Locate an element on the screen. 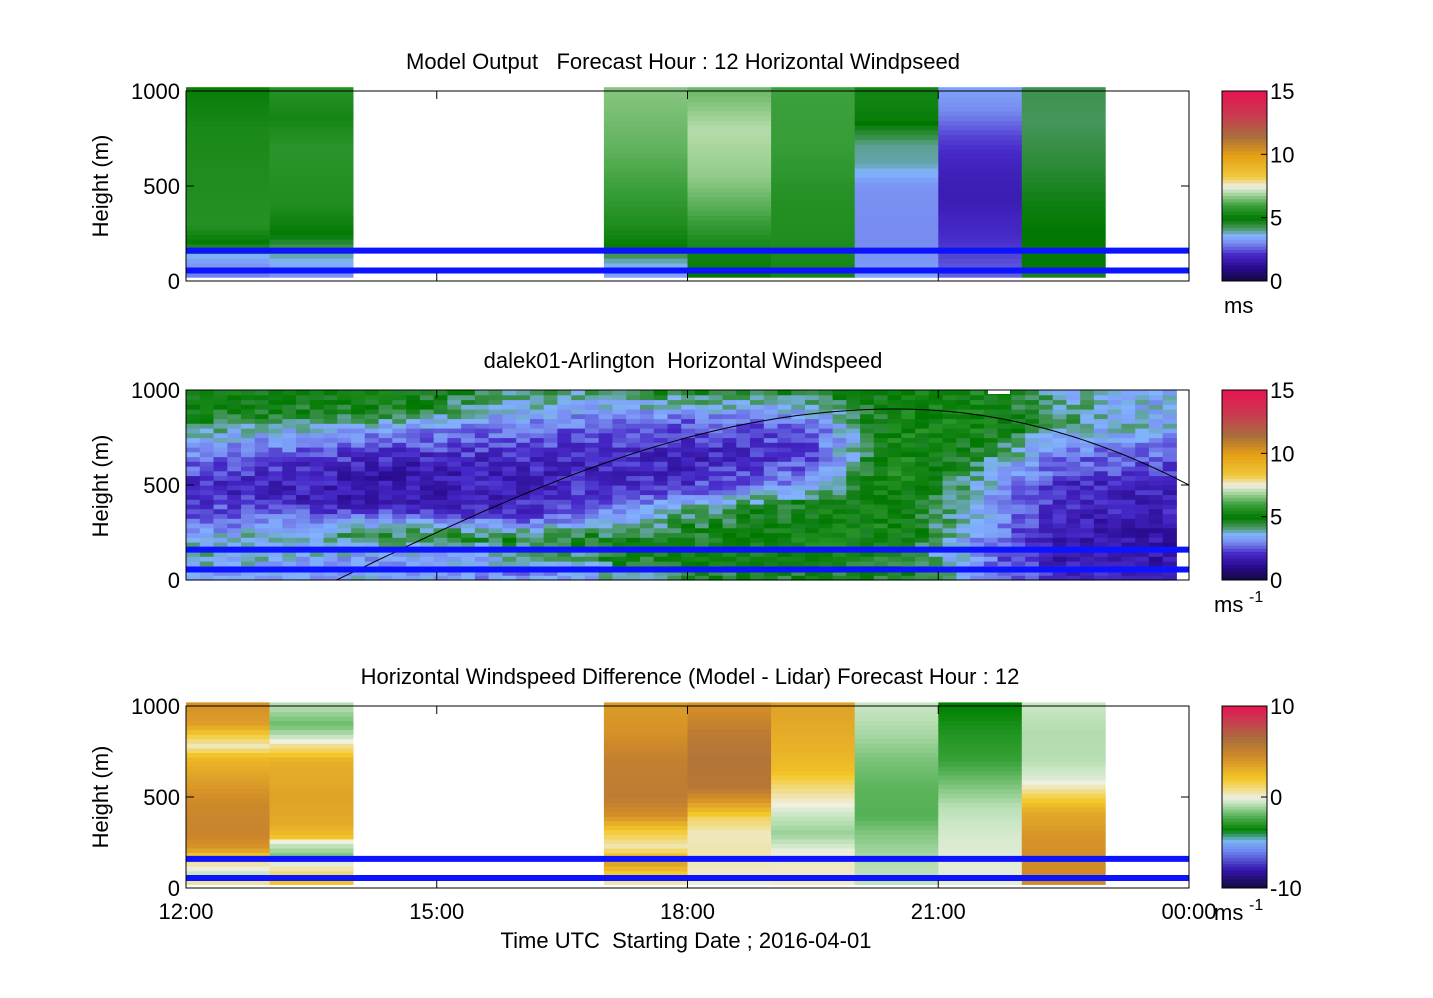 This screenshot has height=998, width=1433. heatmap-cells is located at coordinates (646, 793).